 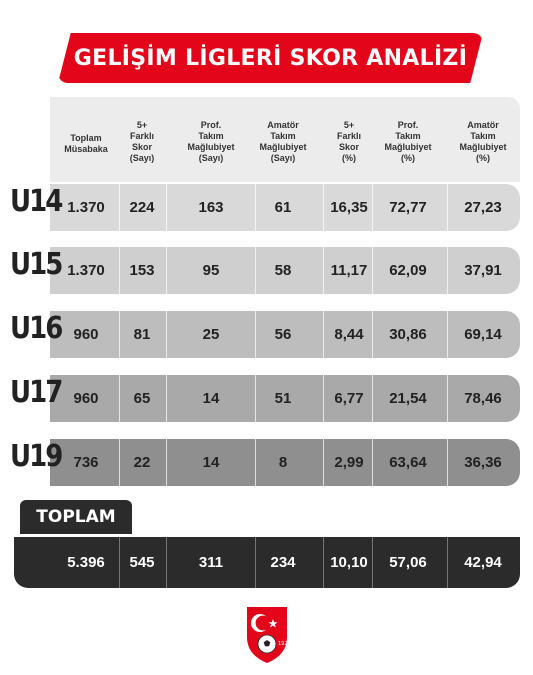 I want to click on total-cell: 5.396, so click(x=86, y=562).